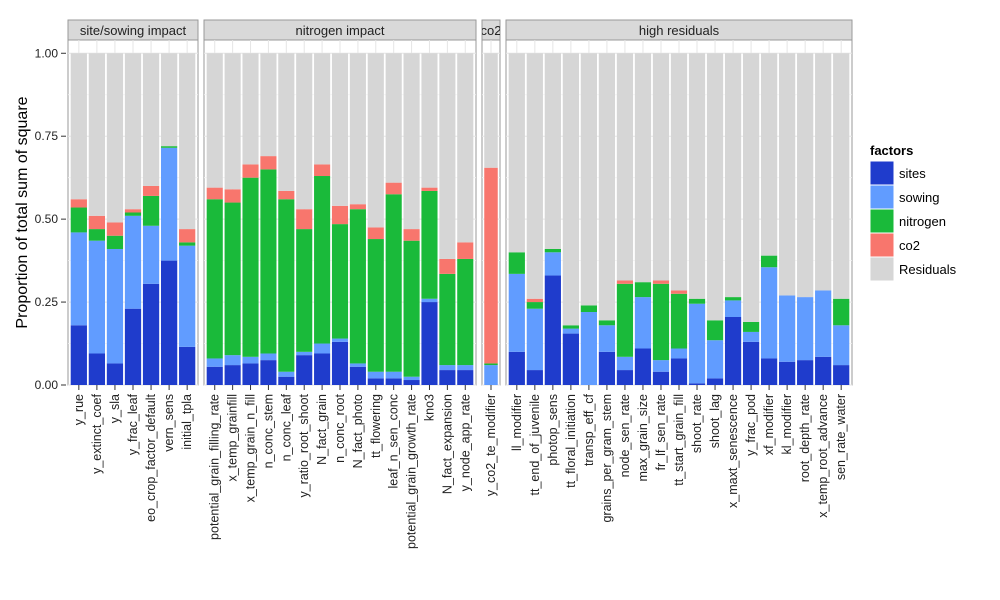 The height and width of the screenshot is (600, 1000). I want to click on legend-swatch-sites, so click(882, 173).